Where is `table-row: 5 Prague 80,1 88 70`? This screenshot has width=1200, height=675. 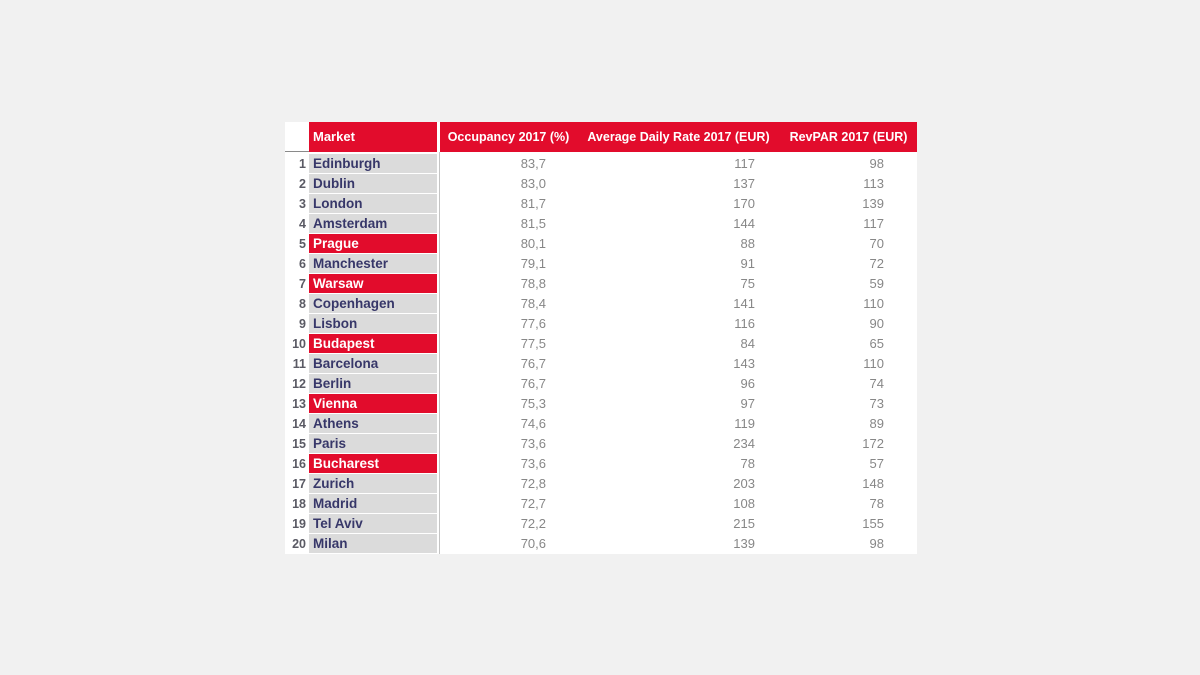
table-row: 5 Prague 80,1 88 70 is located at coordinates (601, 244).